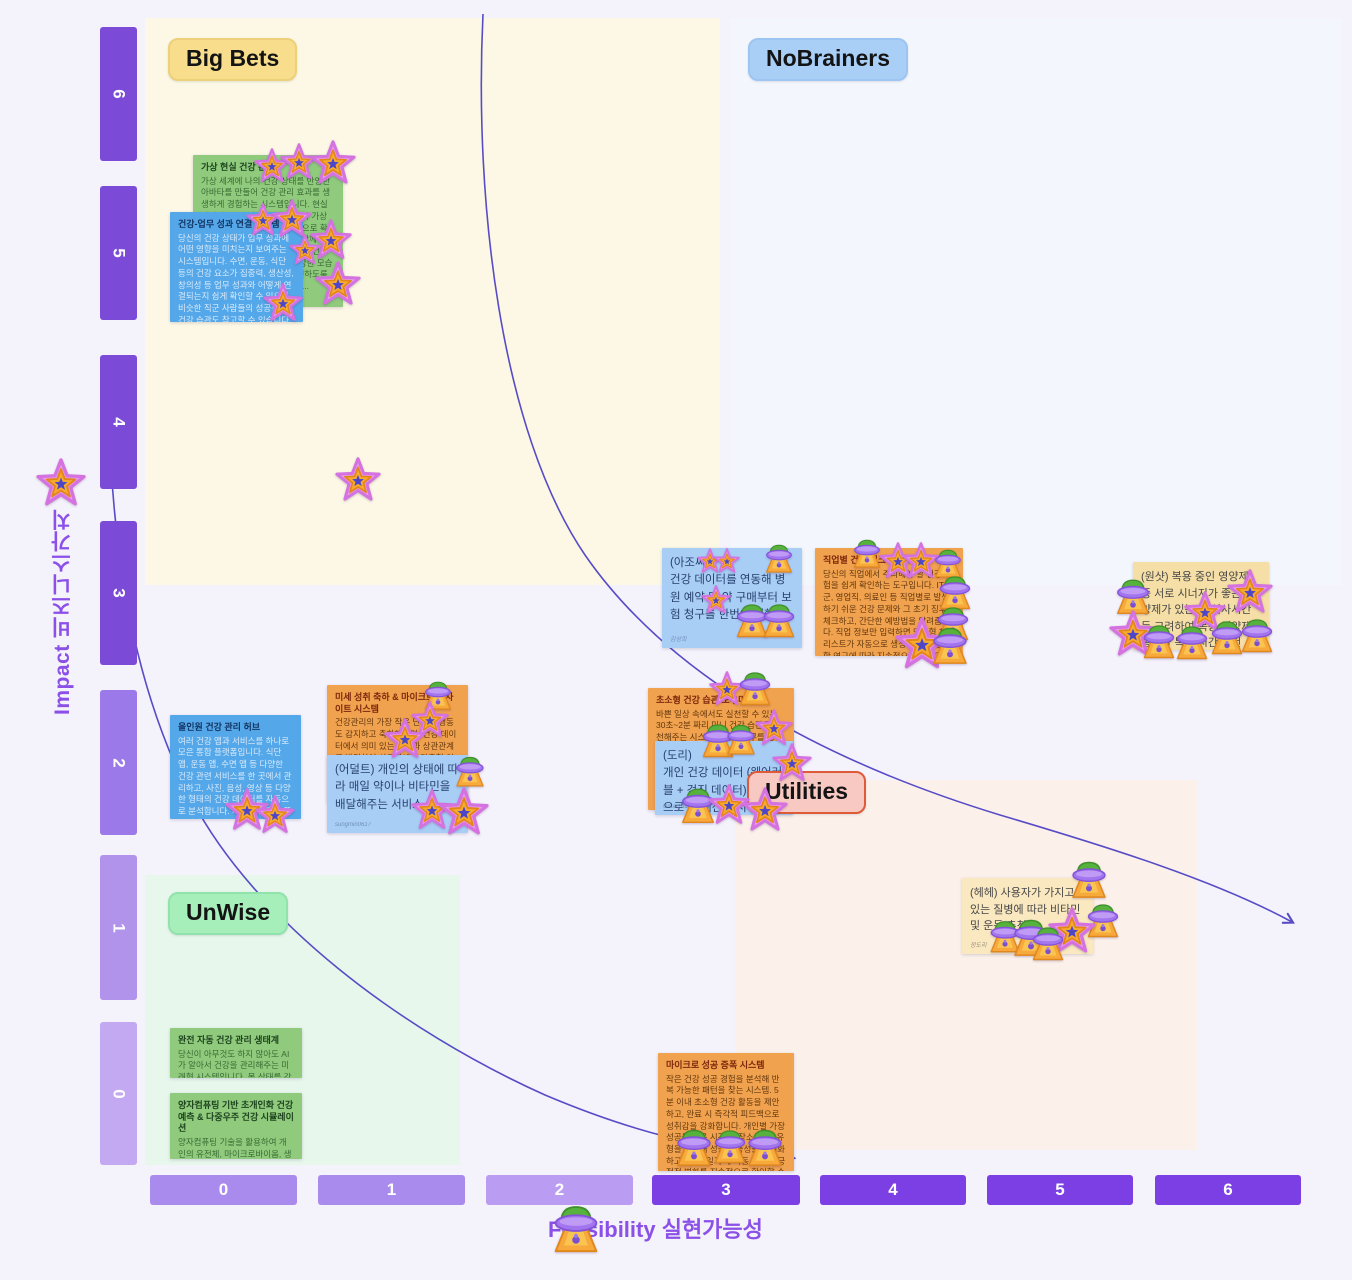 The image size is (1352, 1280). I want to click on x-axis-legend: Feasibility 실현가능성, so click(655, 1229).